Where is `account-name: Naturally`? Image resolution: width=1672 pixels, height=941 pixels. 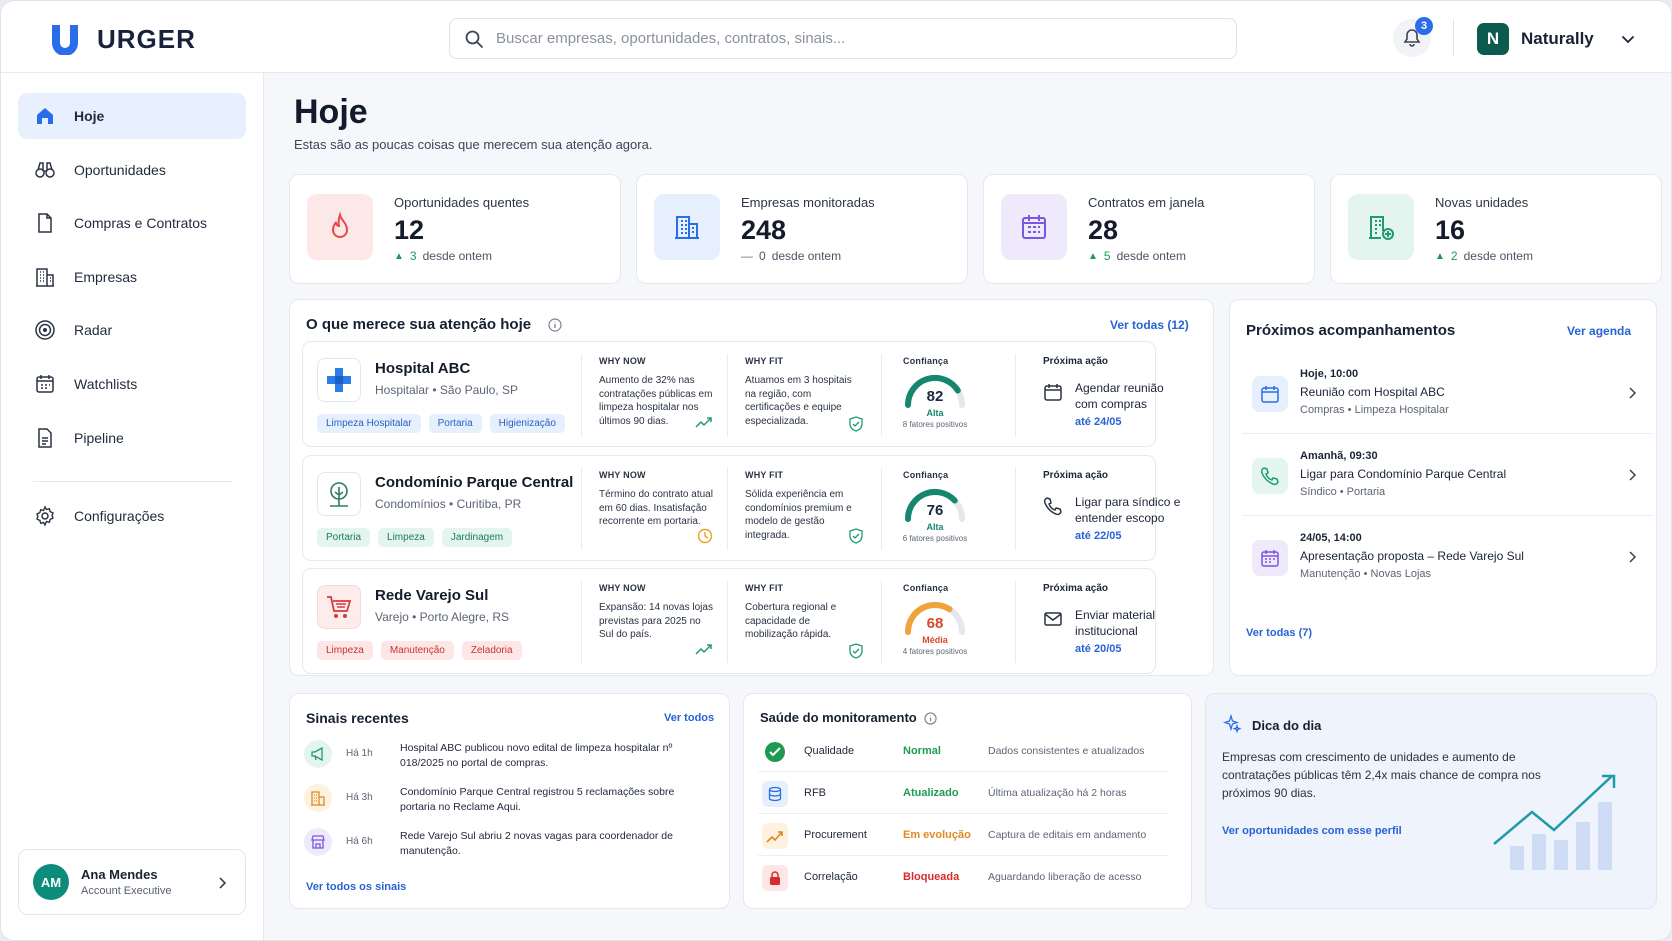
account-name: Naturally is located at coordinates (1557, 38).